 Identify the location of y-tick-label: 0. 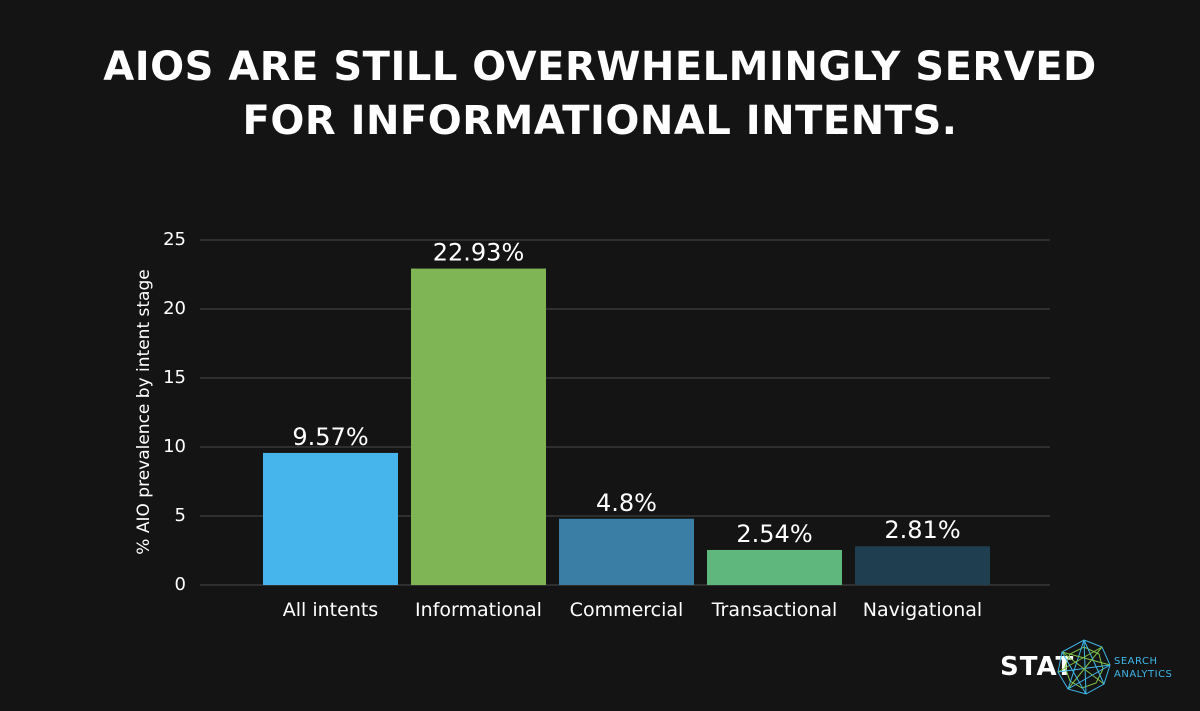
(180, 584).